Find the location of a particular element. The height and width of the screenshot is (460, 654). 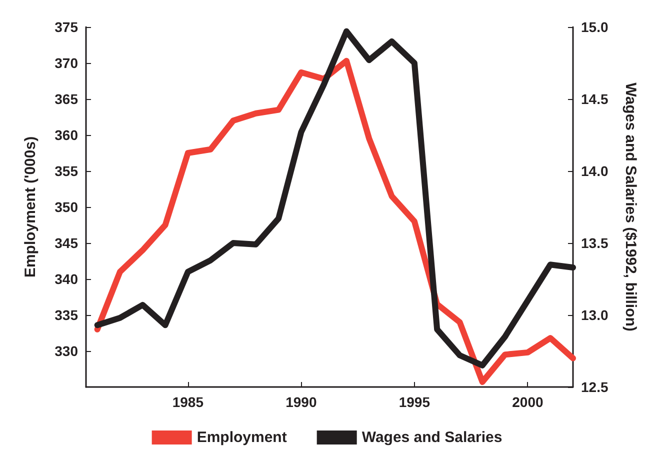

y2-tick-label: 13.5 is located at coordinates (594, 243).